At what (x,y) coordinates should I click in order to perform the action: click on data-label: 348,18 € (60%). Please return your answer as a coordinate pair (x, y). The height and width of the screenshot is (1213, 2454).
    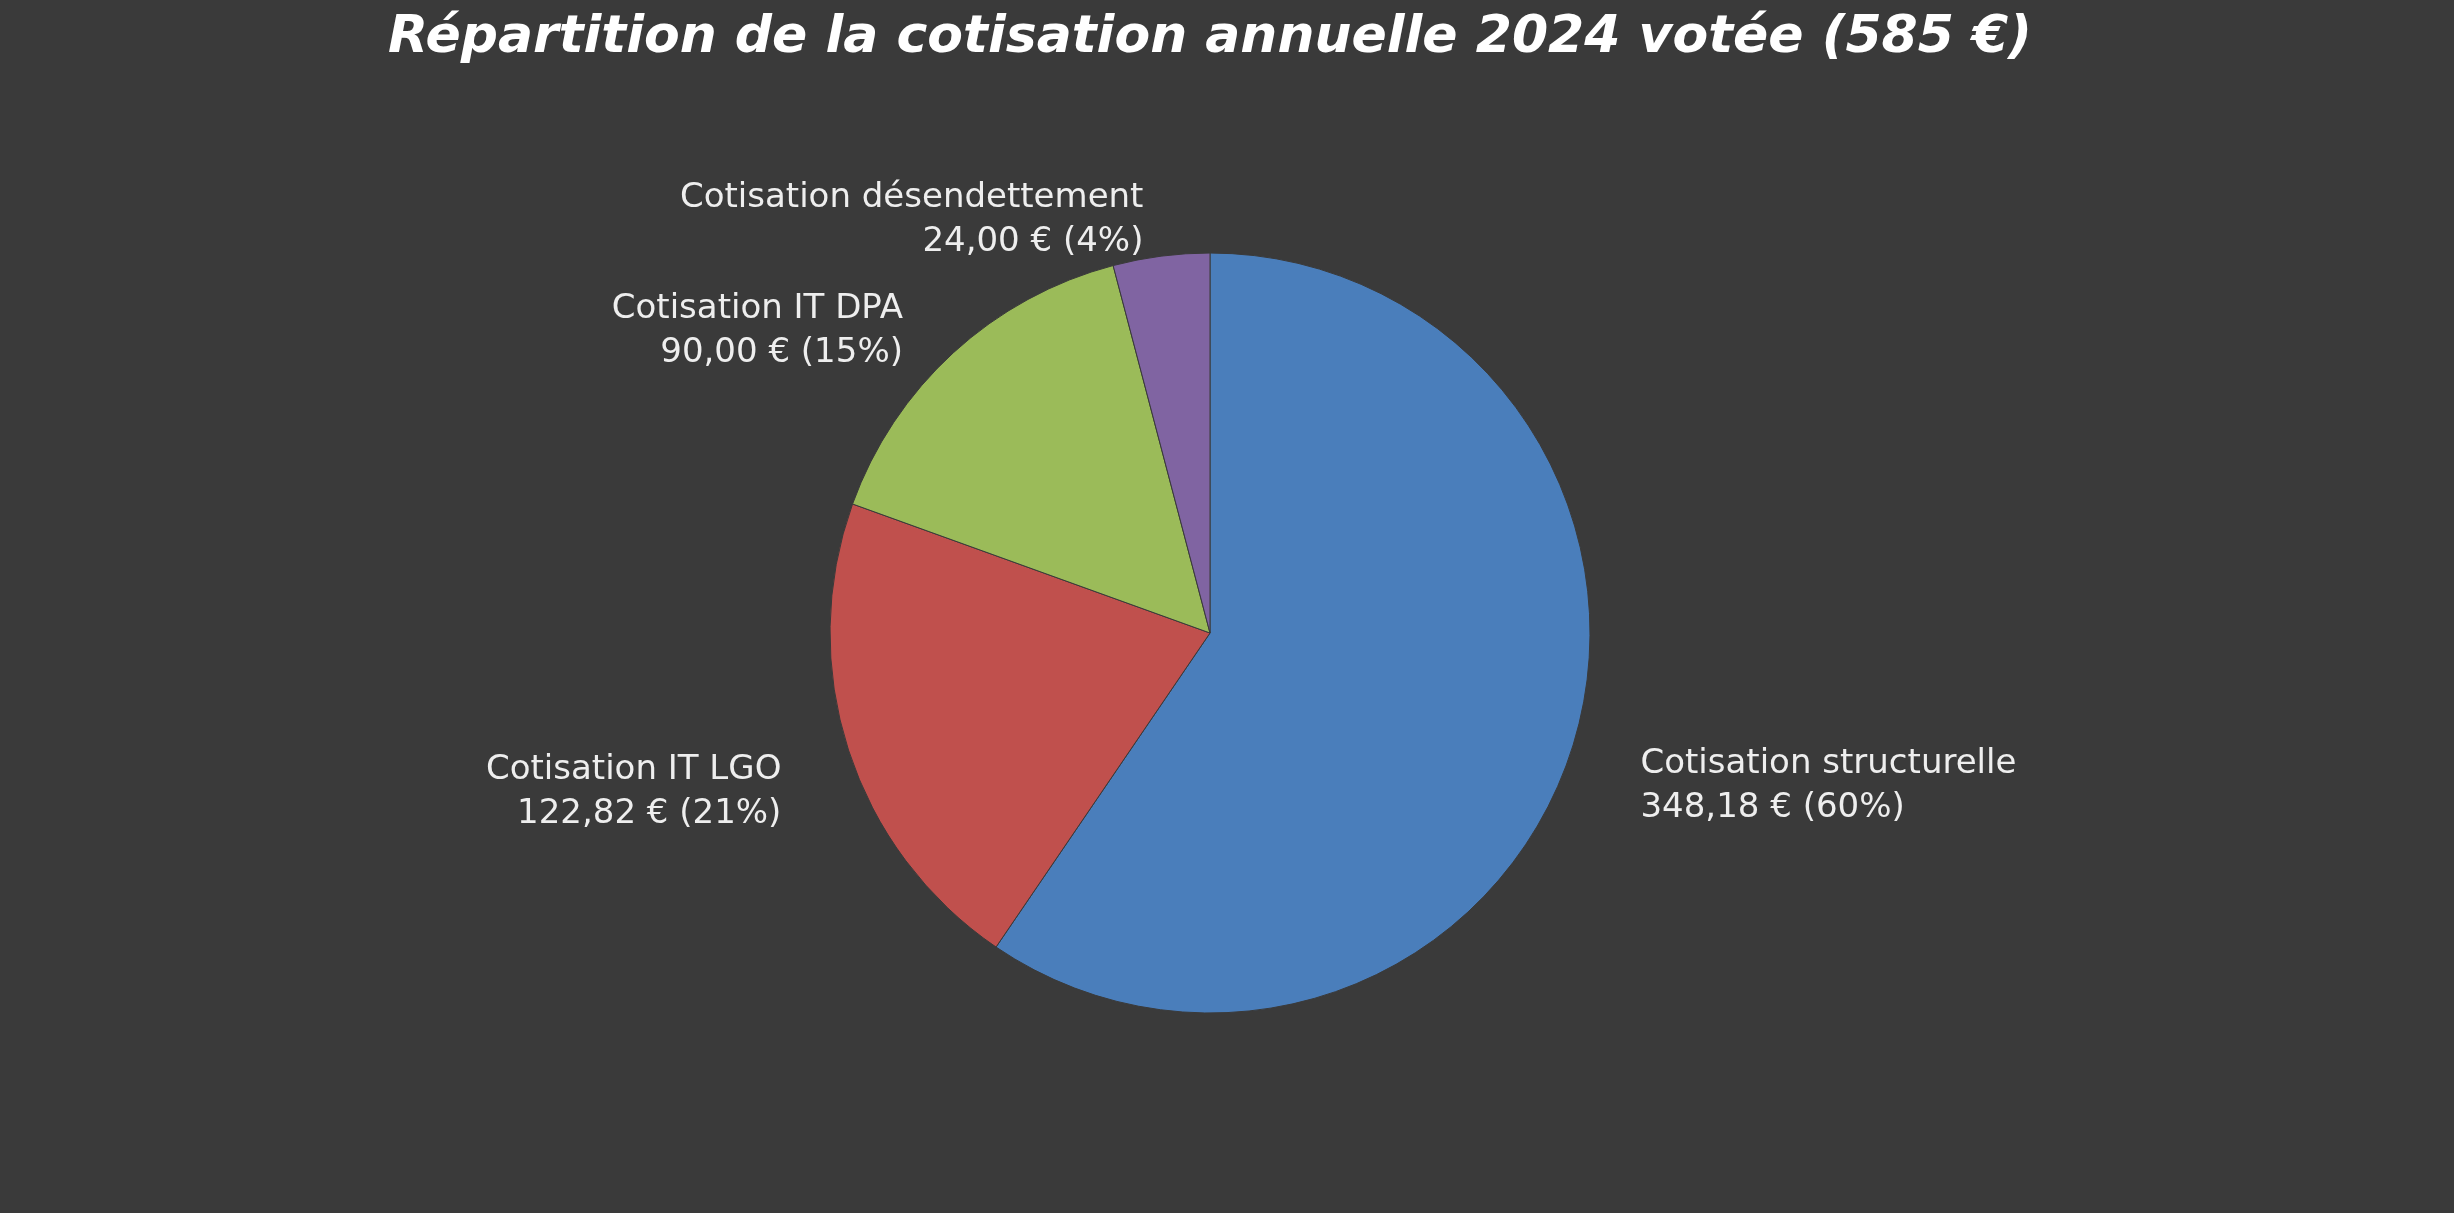
    Looking at the image, I should click on (1772, 804).